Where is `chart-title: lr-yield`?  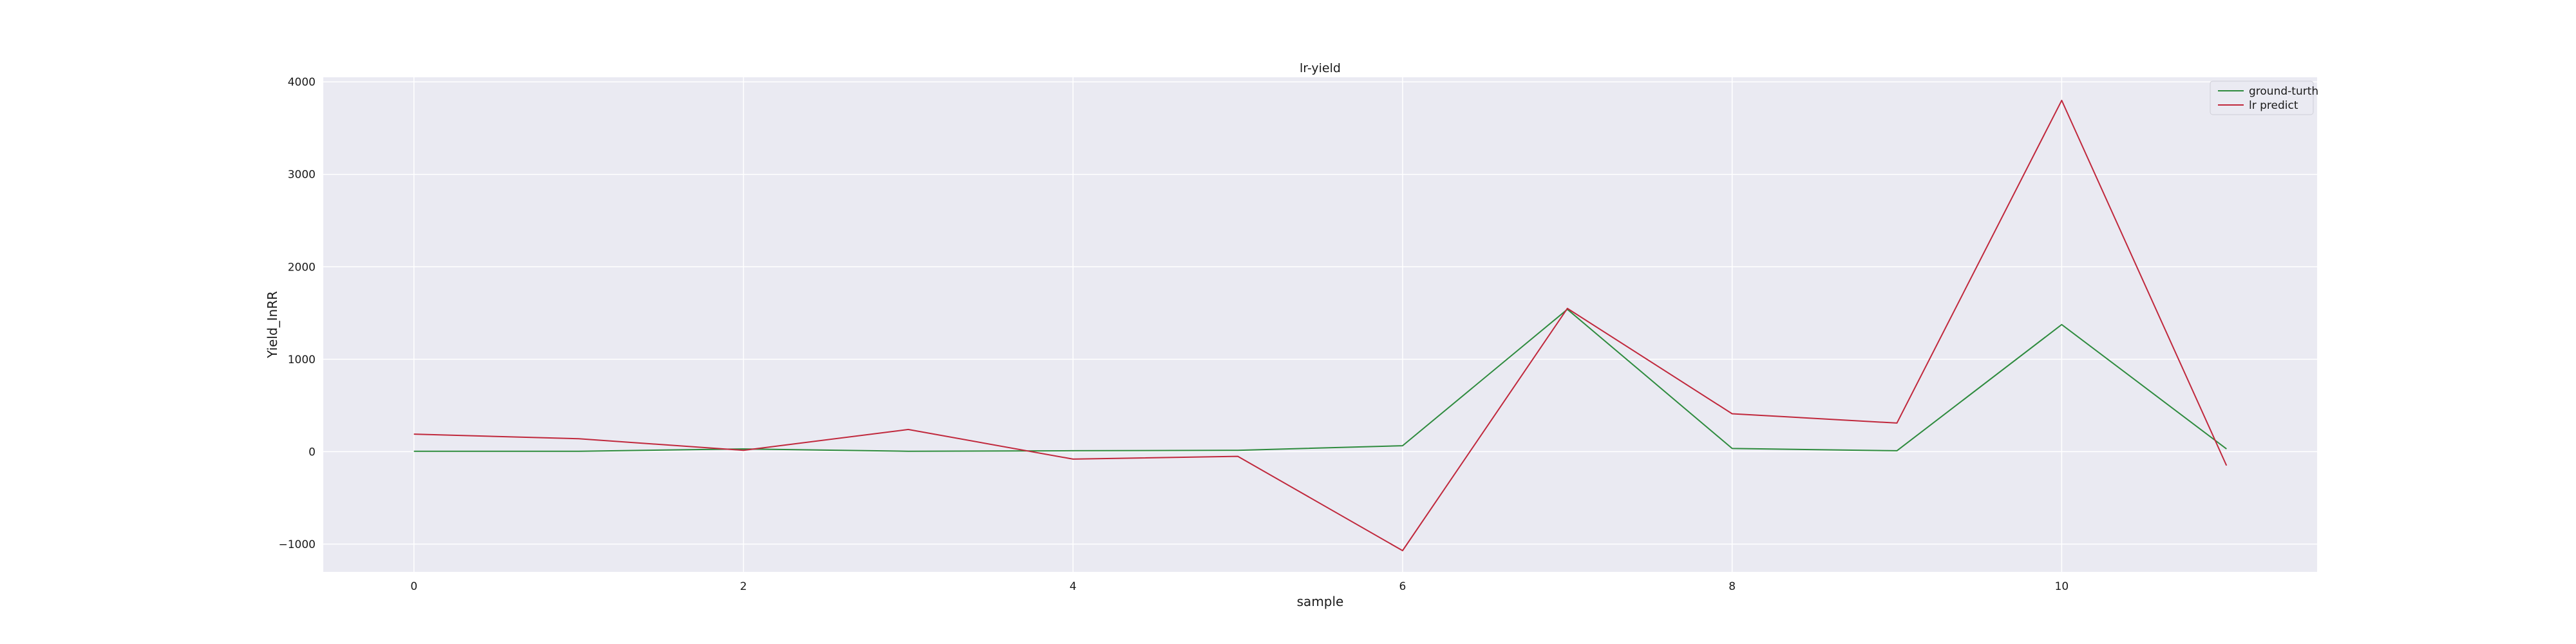 chart-title: lr-yield is located at coordinates (1320, 68).